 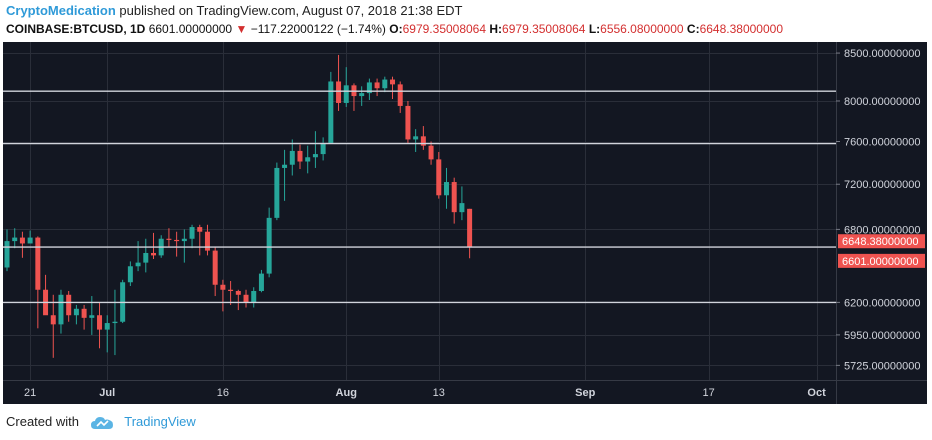 I want to click on price-tick-label: 8500.00000000, so click(x=882, y=54).